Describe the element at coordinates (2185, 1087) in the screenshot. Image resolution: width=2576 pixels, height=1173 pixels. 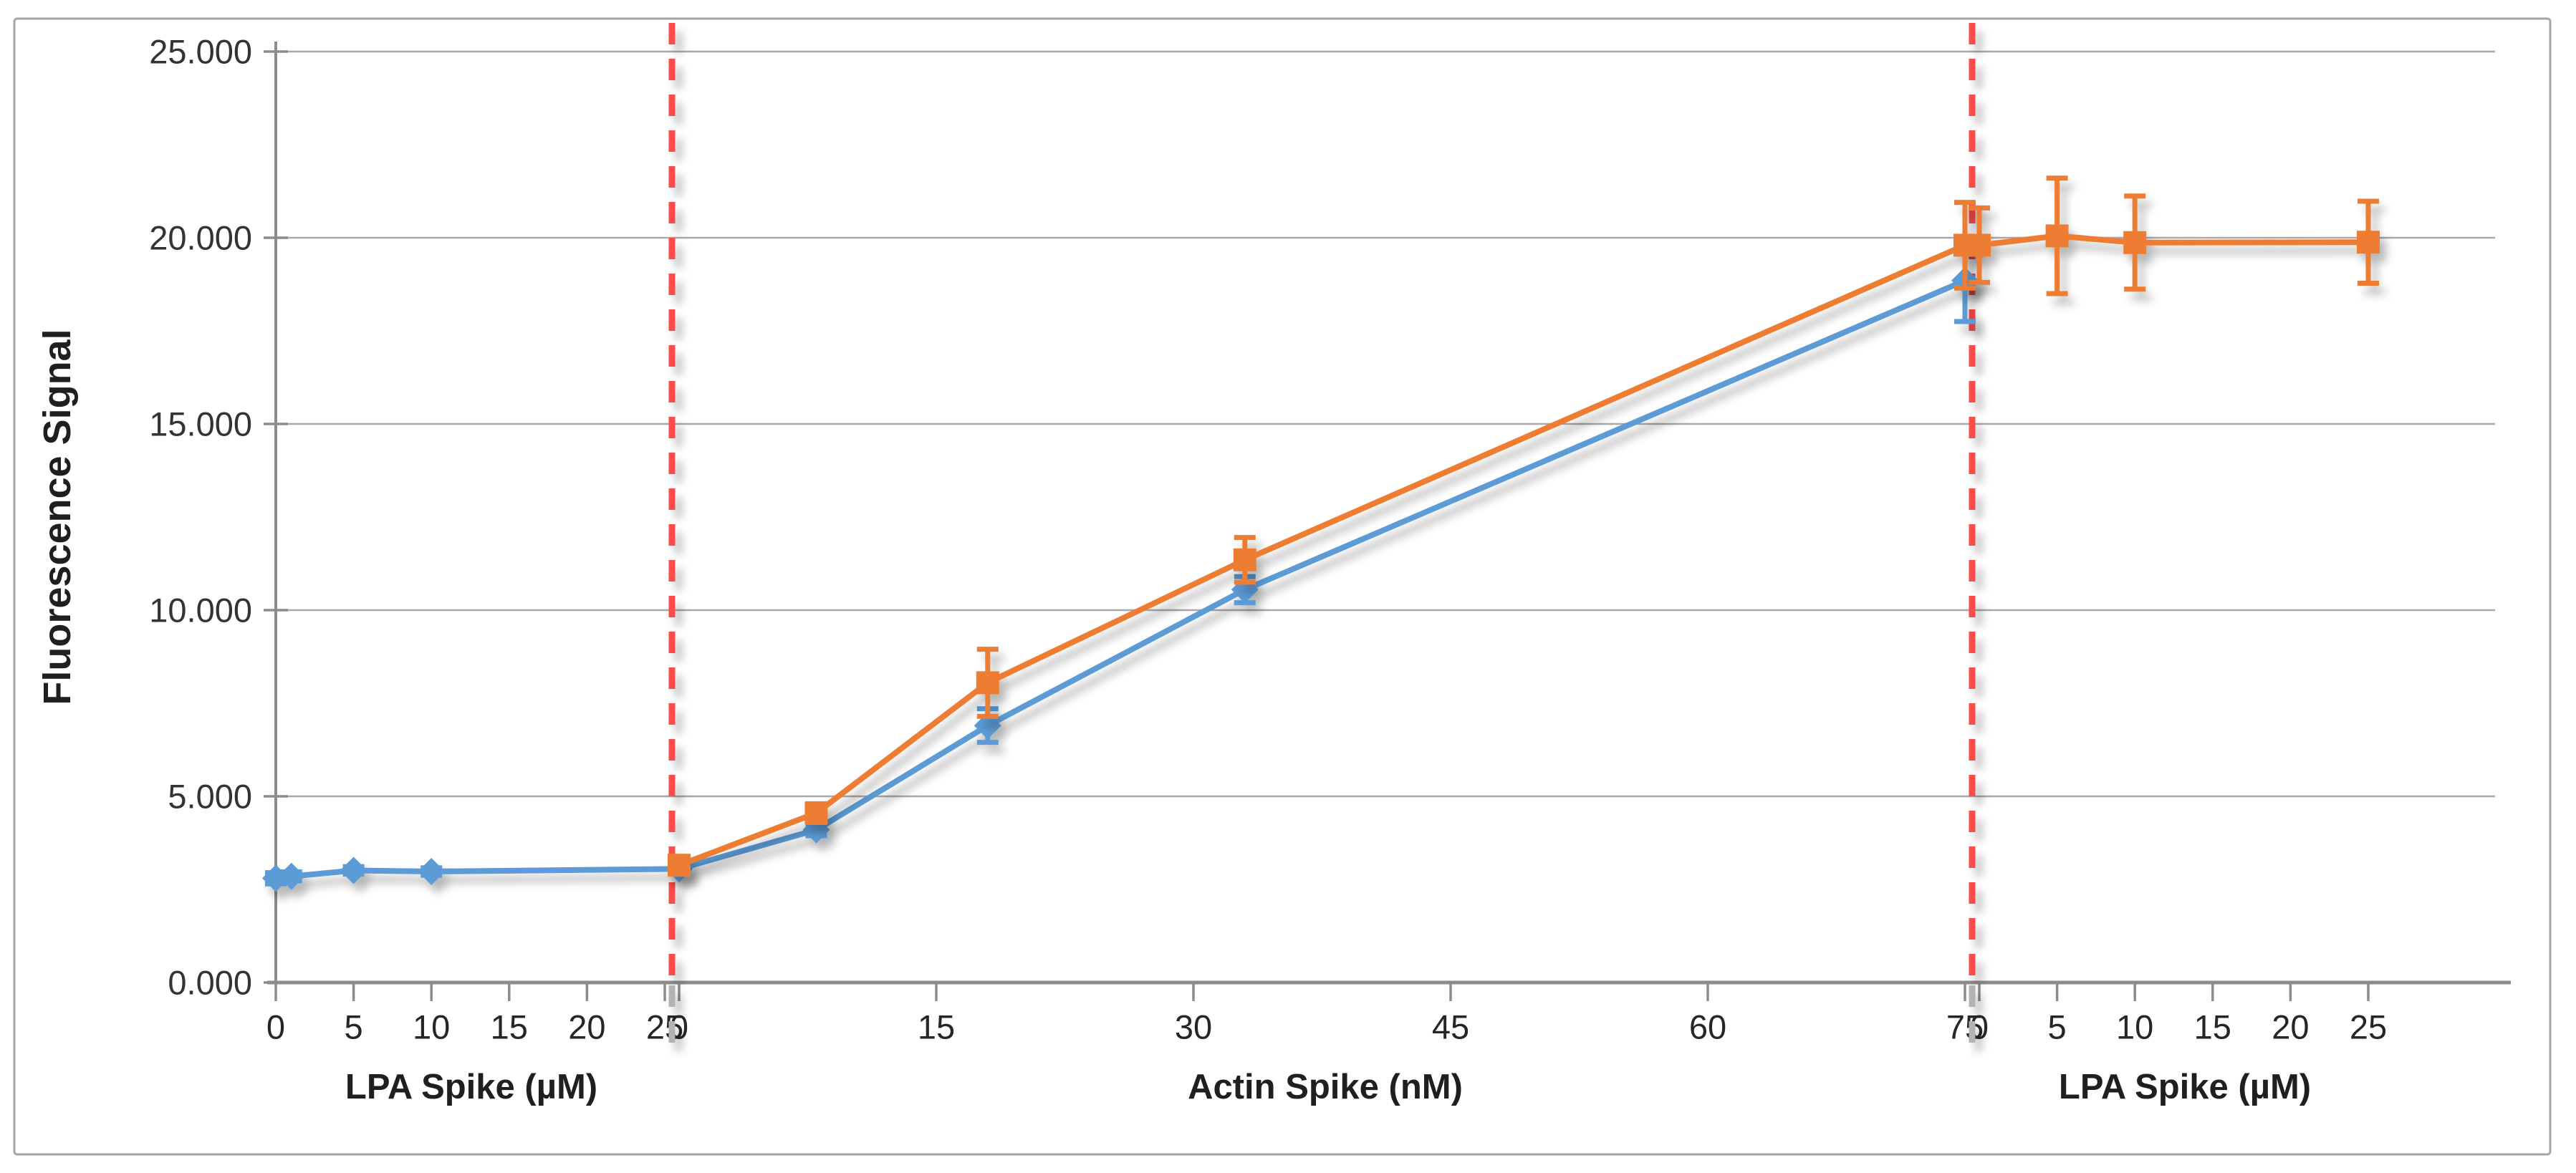
I see `x-segment-label-right: LPA Spike (µM)` at that location.